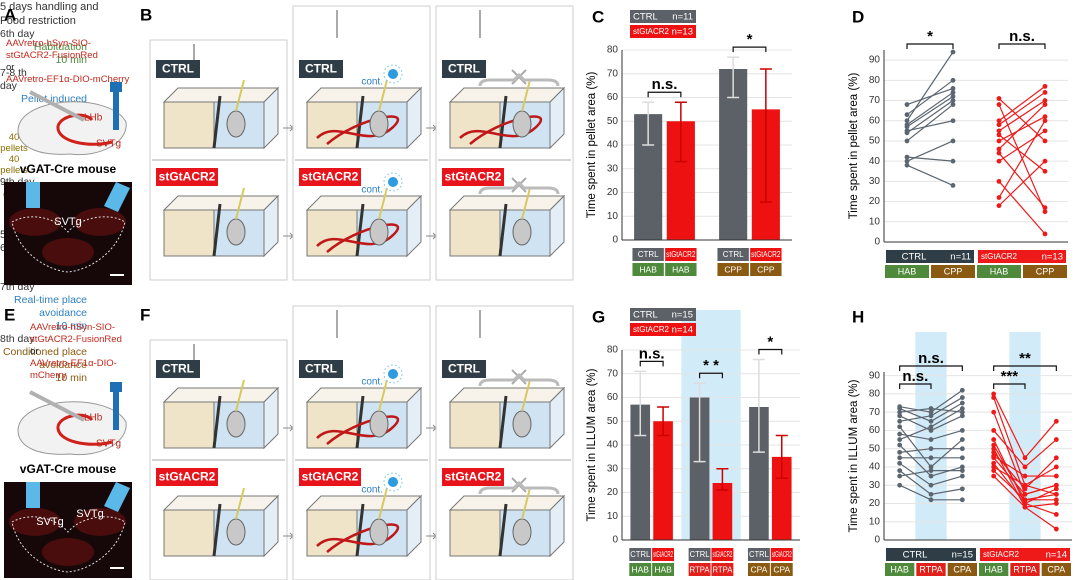 The image size is (1080, 580). What do you see at coordinates (875, 412) in the screenshot?
I see `y-tick-label: 70` at bounding box center [875, 412].